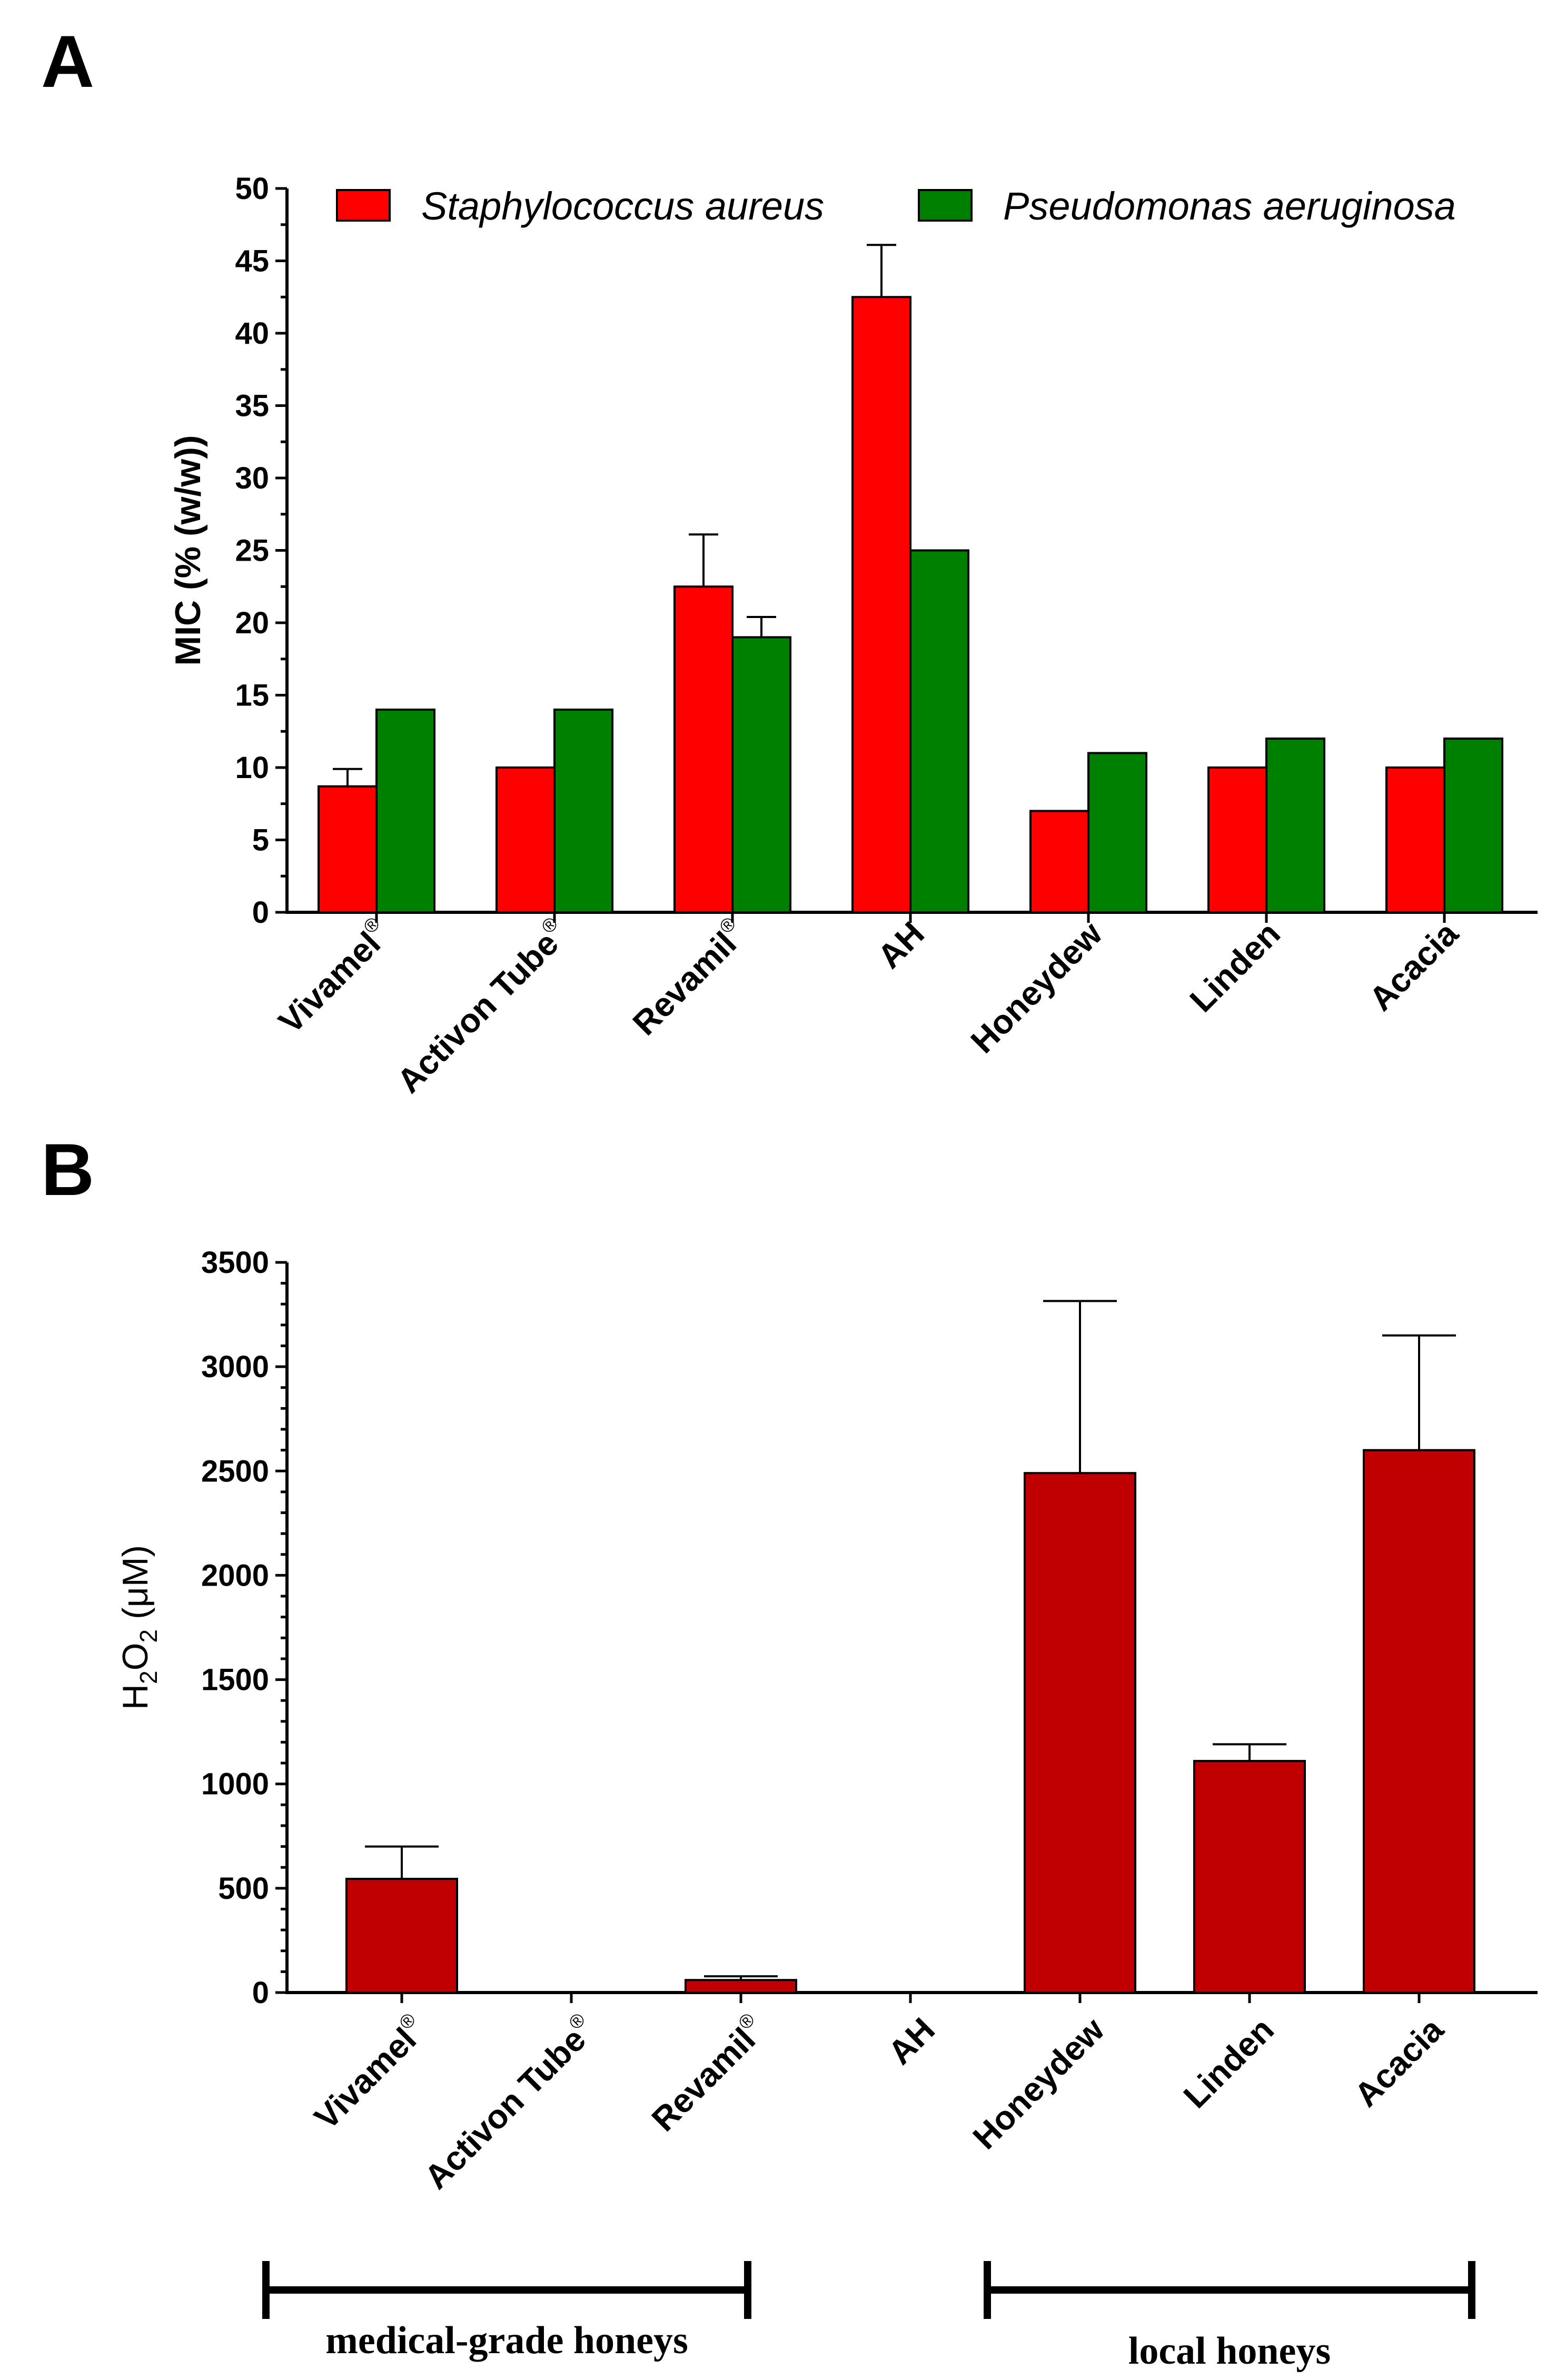  I want to click on x-tick-label-b: Linden, so click(1229, 2062).